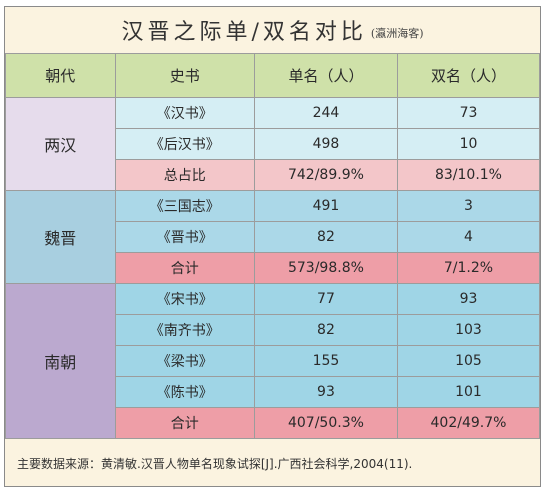  What do you see at coordinates (468, 144) in the screenshot?
I see `double-cell: 10` at bounding box center [468, 144].